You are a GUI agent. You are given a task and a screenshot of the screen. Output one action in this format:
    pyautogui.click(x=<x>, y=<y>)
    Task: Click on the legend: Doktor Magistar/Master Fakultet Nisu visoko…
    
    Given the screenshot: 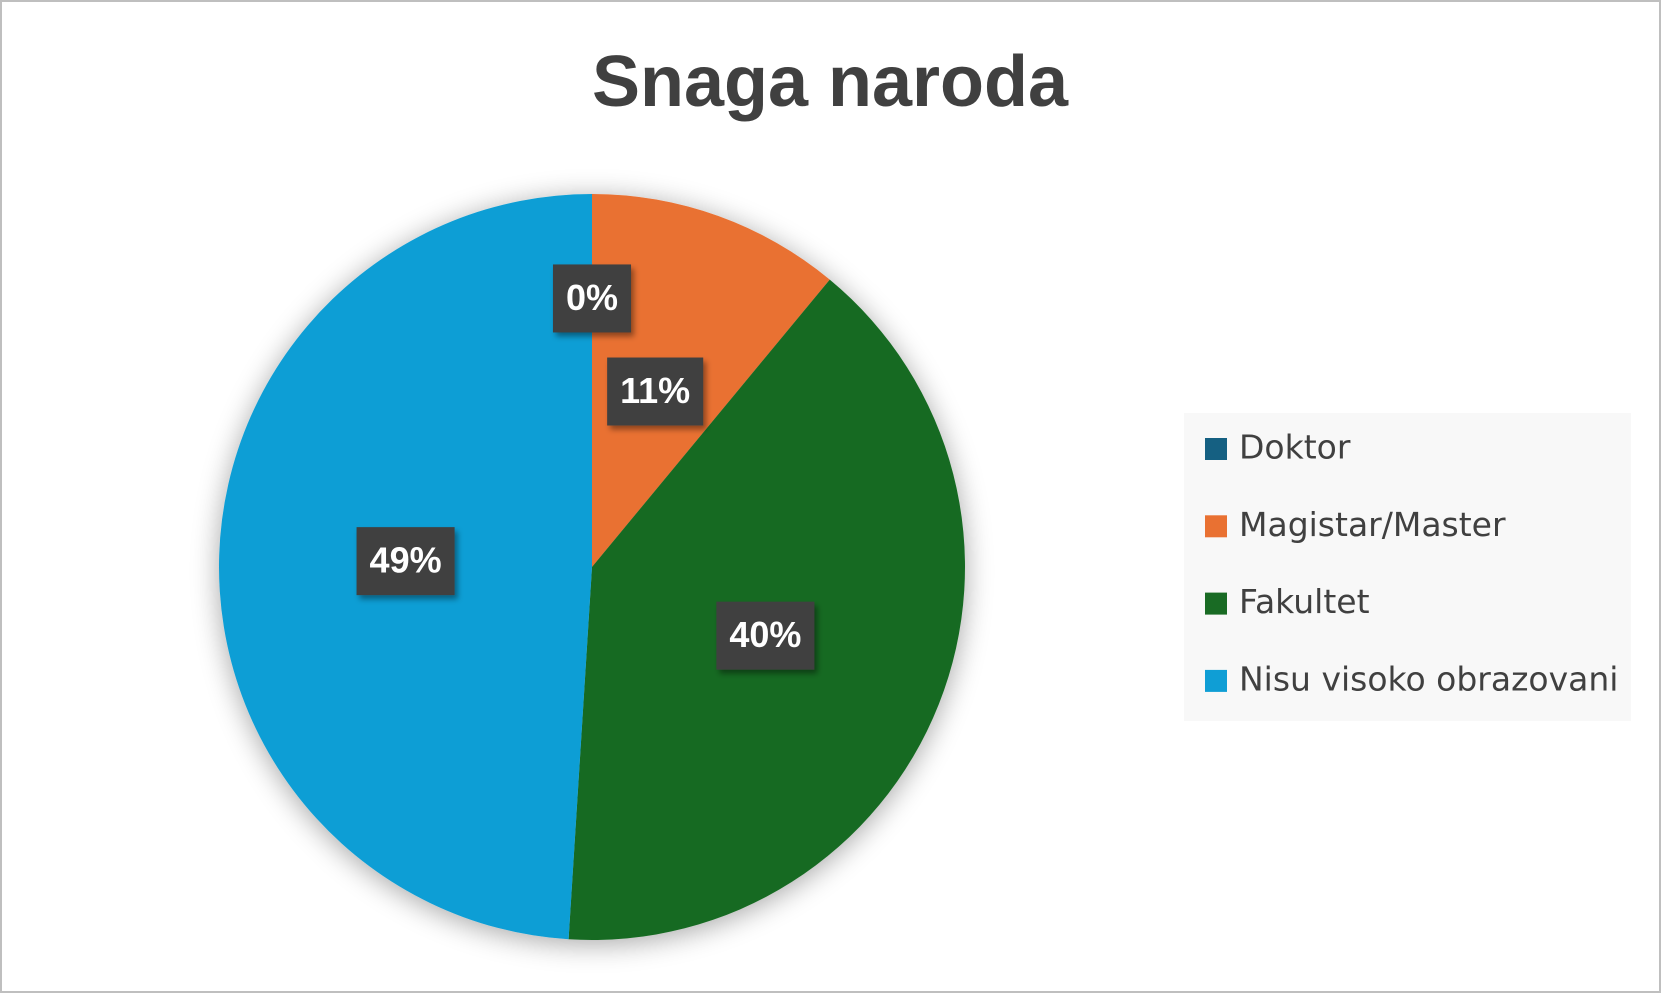 What is the action you would take?
    pyautogui.click(x=1411, y=563)
    